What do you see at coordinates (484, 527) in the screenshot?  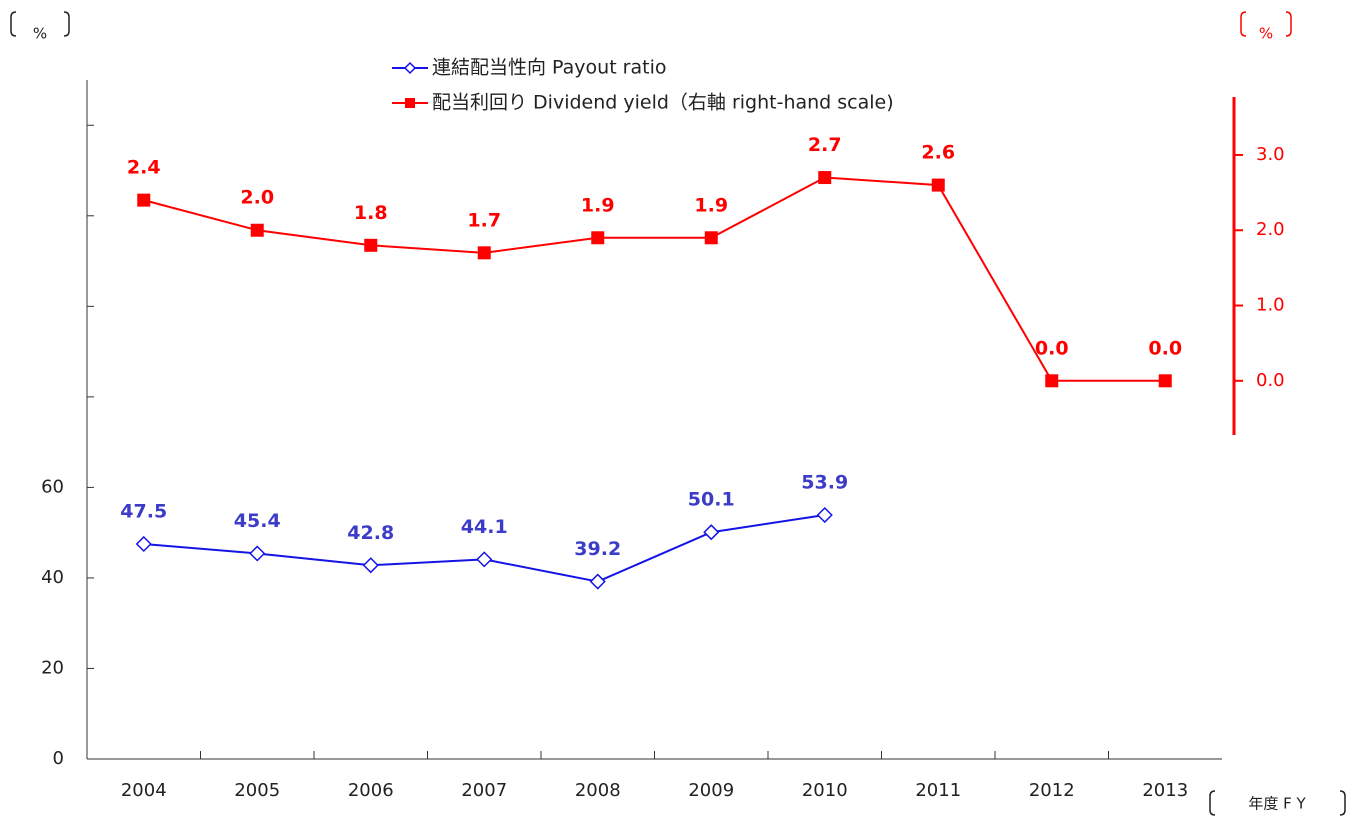 I see `data-label: 44.1` at bounding box center [484, 527].